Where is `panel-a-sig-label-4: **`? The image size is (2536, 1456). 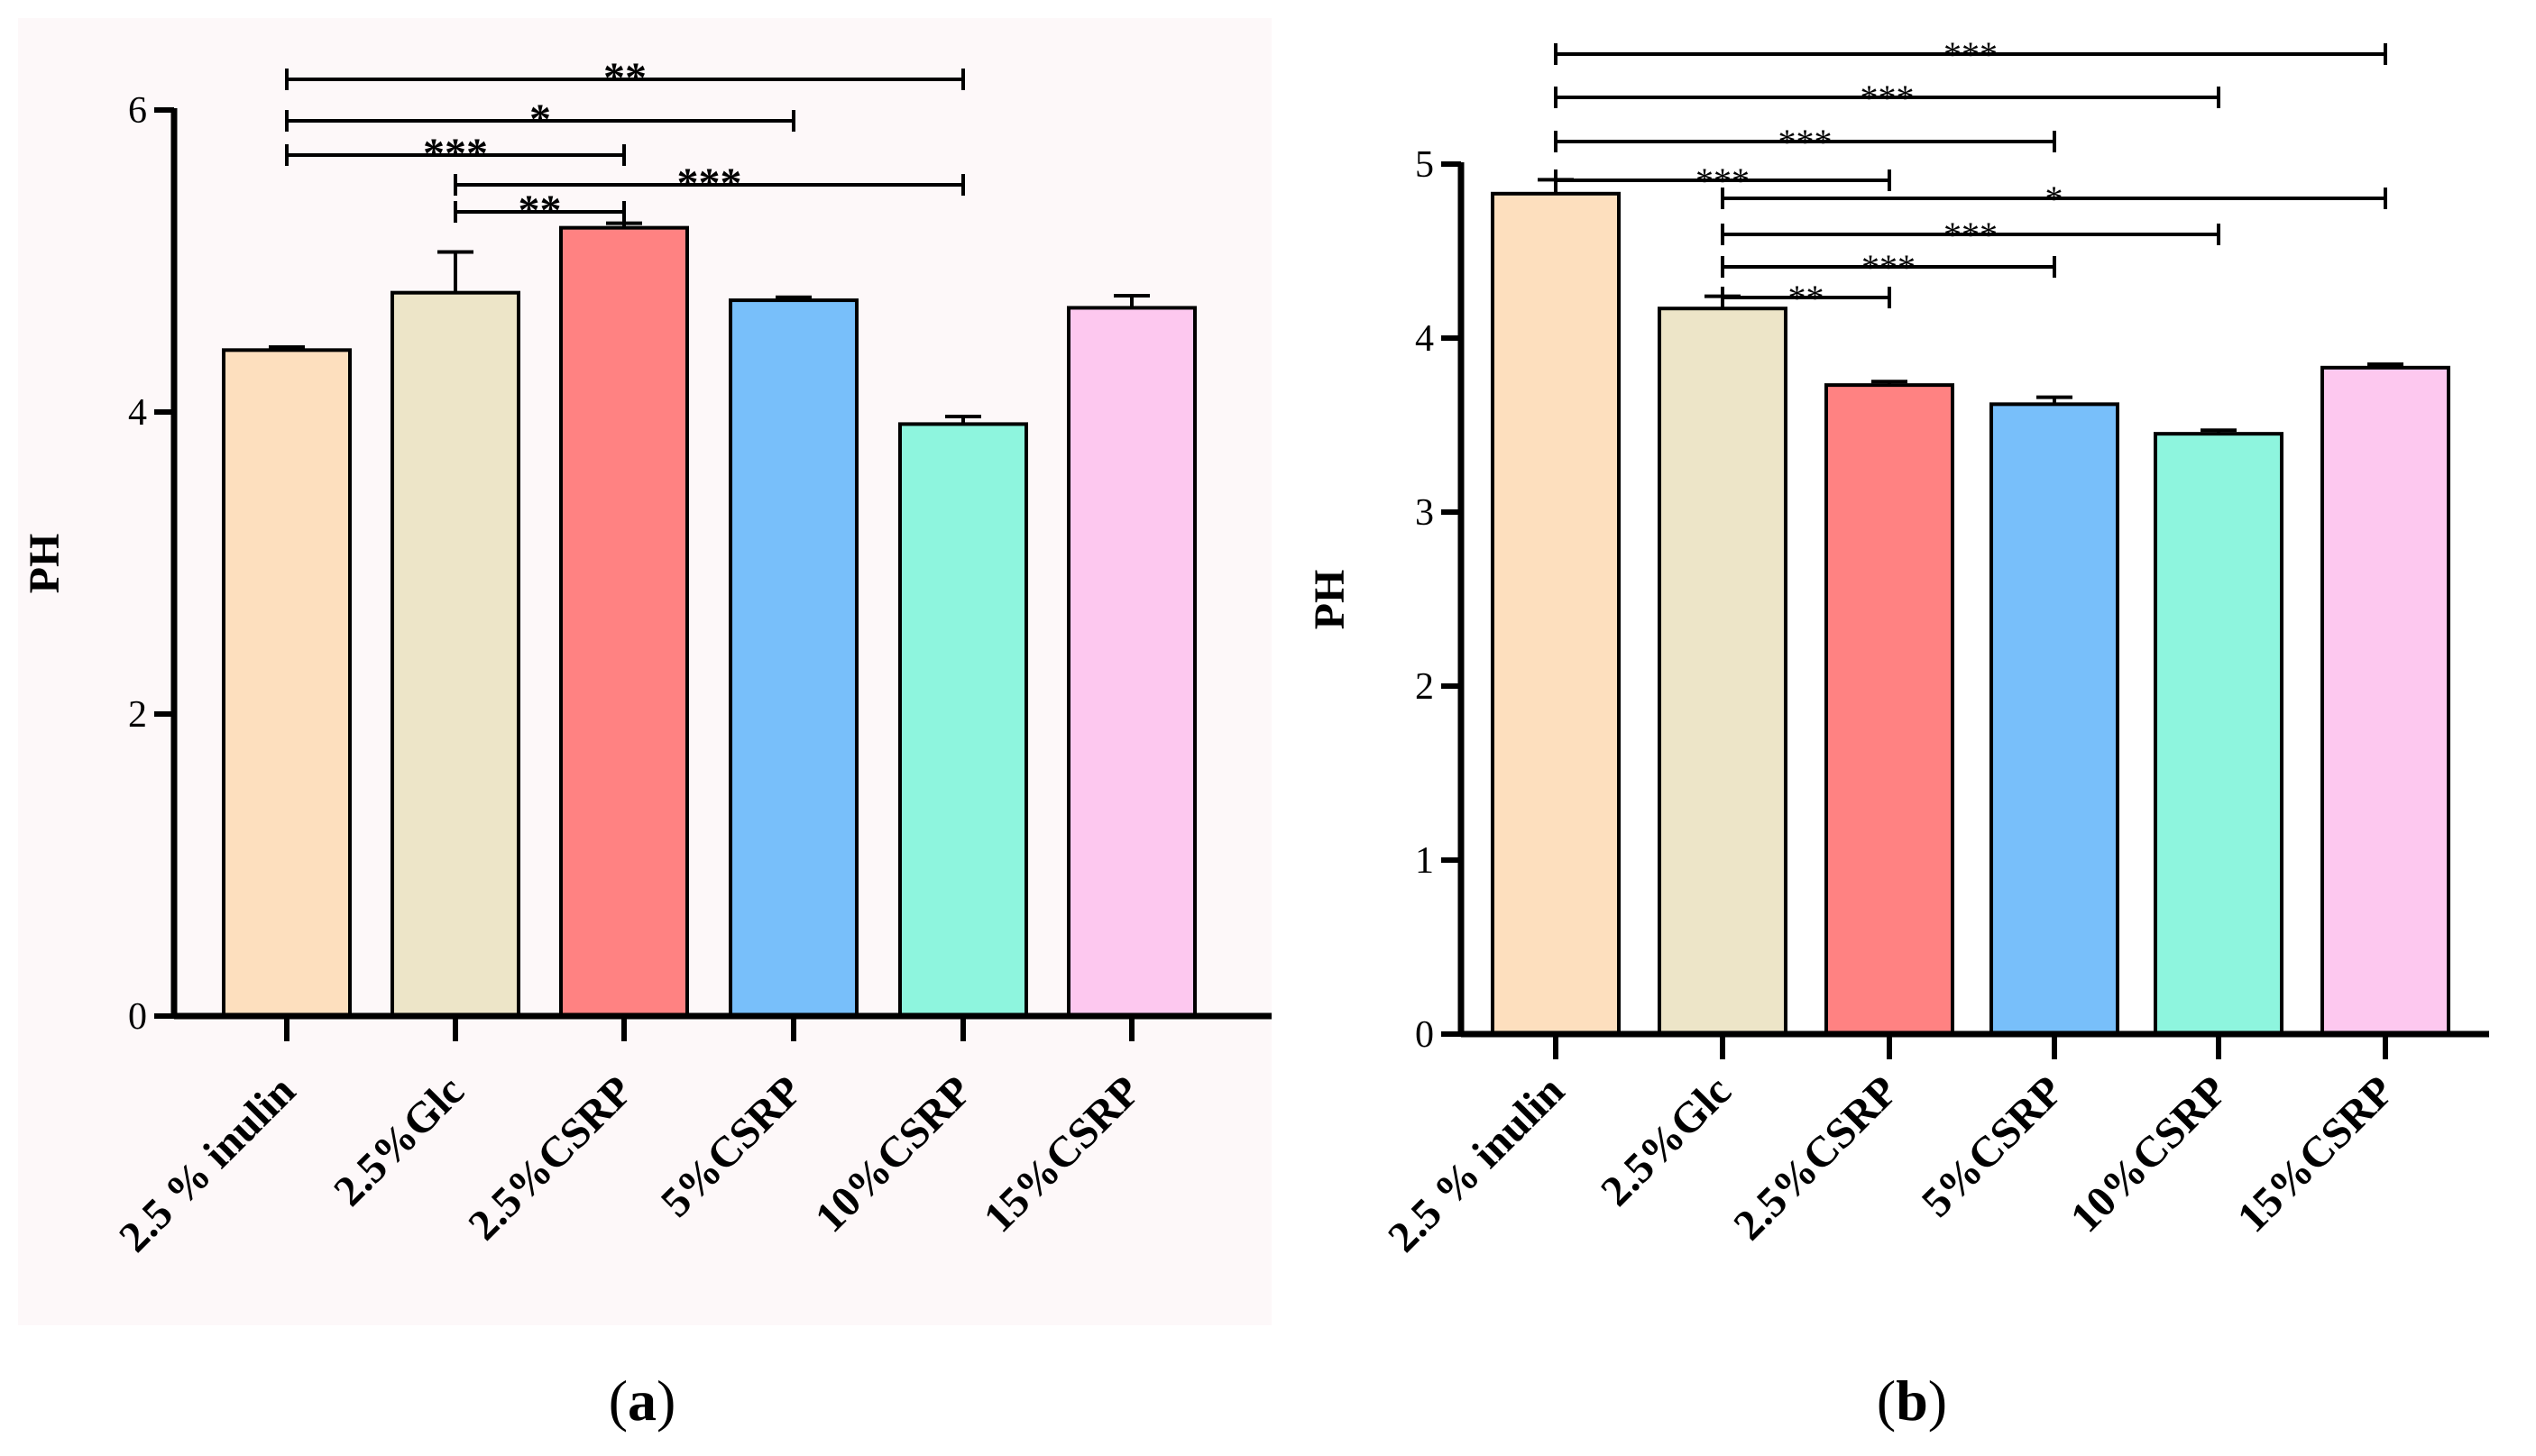
panel-a-sig-label-4: ** is located at coordinates (540, 211).